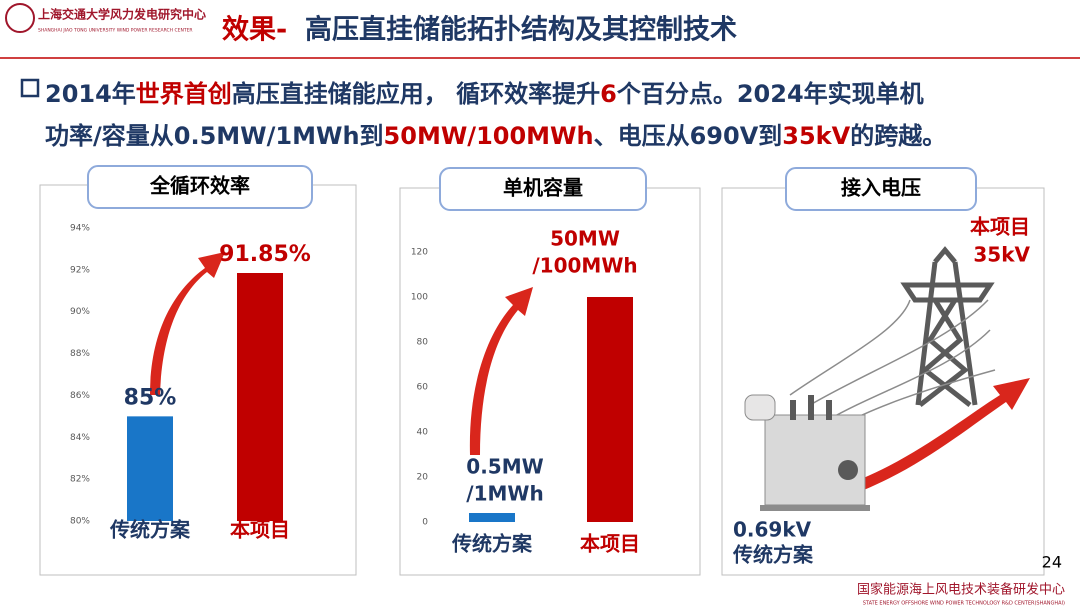 This screenshot has width=1080, height=608. Describe the element at coordinates (419, 253) in the screenshot. I see `y-tick-label: 120` at that location.